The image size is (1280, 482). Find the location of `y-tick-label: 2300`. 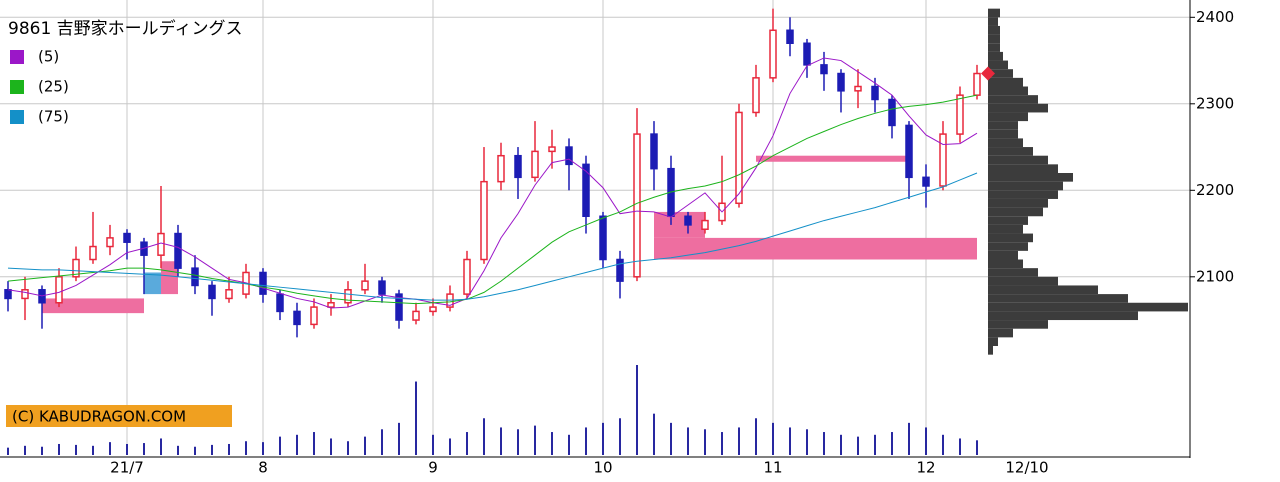

y-tick-label: 2300 is located at coordinates (1215, 103).